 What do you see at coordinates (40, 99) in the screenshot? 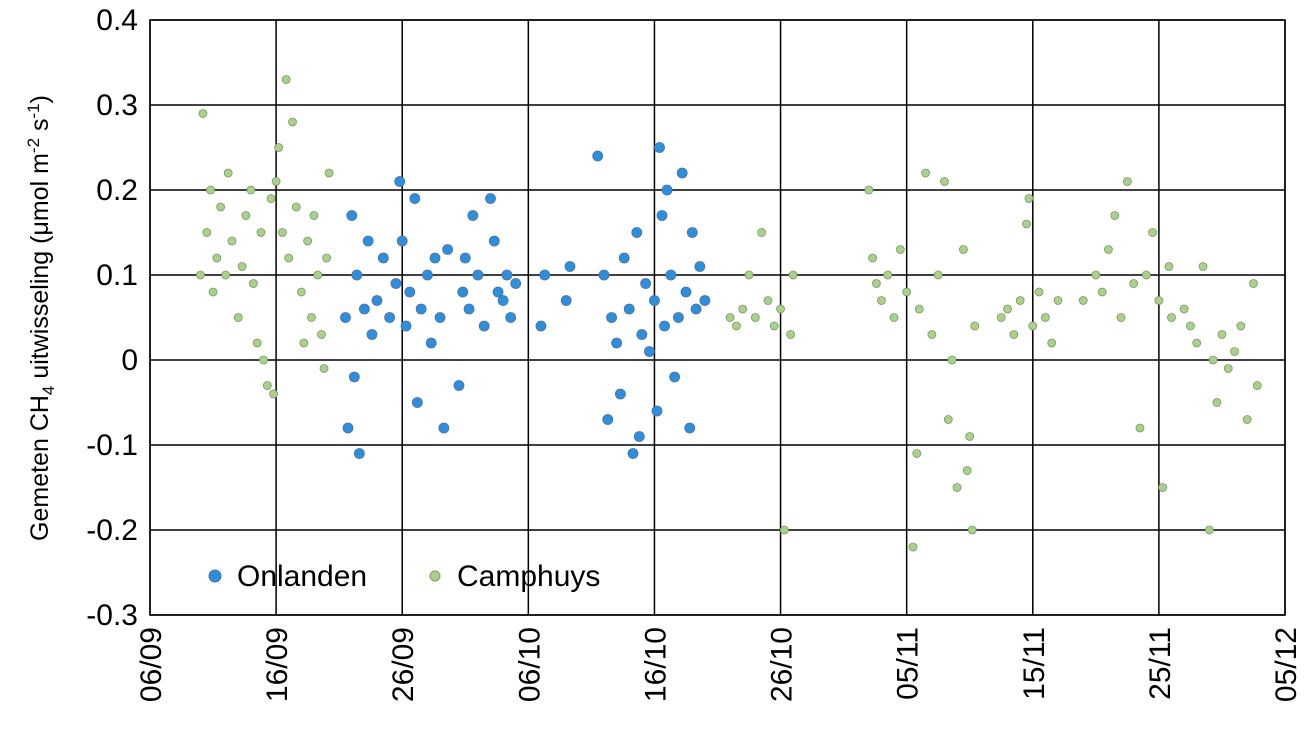
I see `y-label-part: )` at bounding box center [40, 99].